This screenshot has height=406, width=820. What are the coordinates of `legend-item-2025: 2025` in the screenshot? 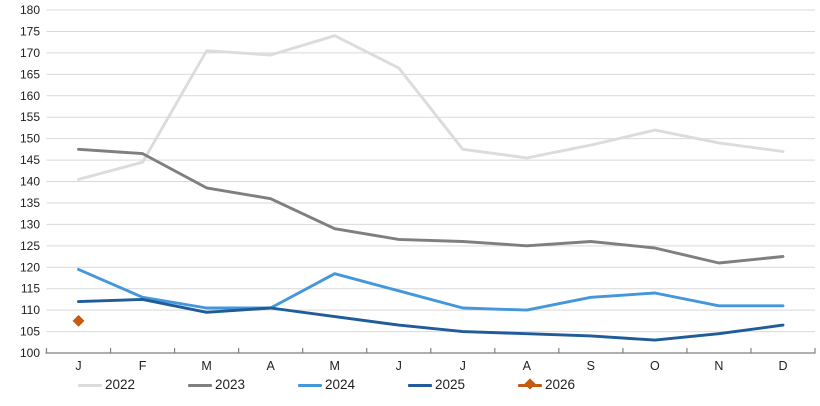 It's located at (436, 385).